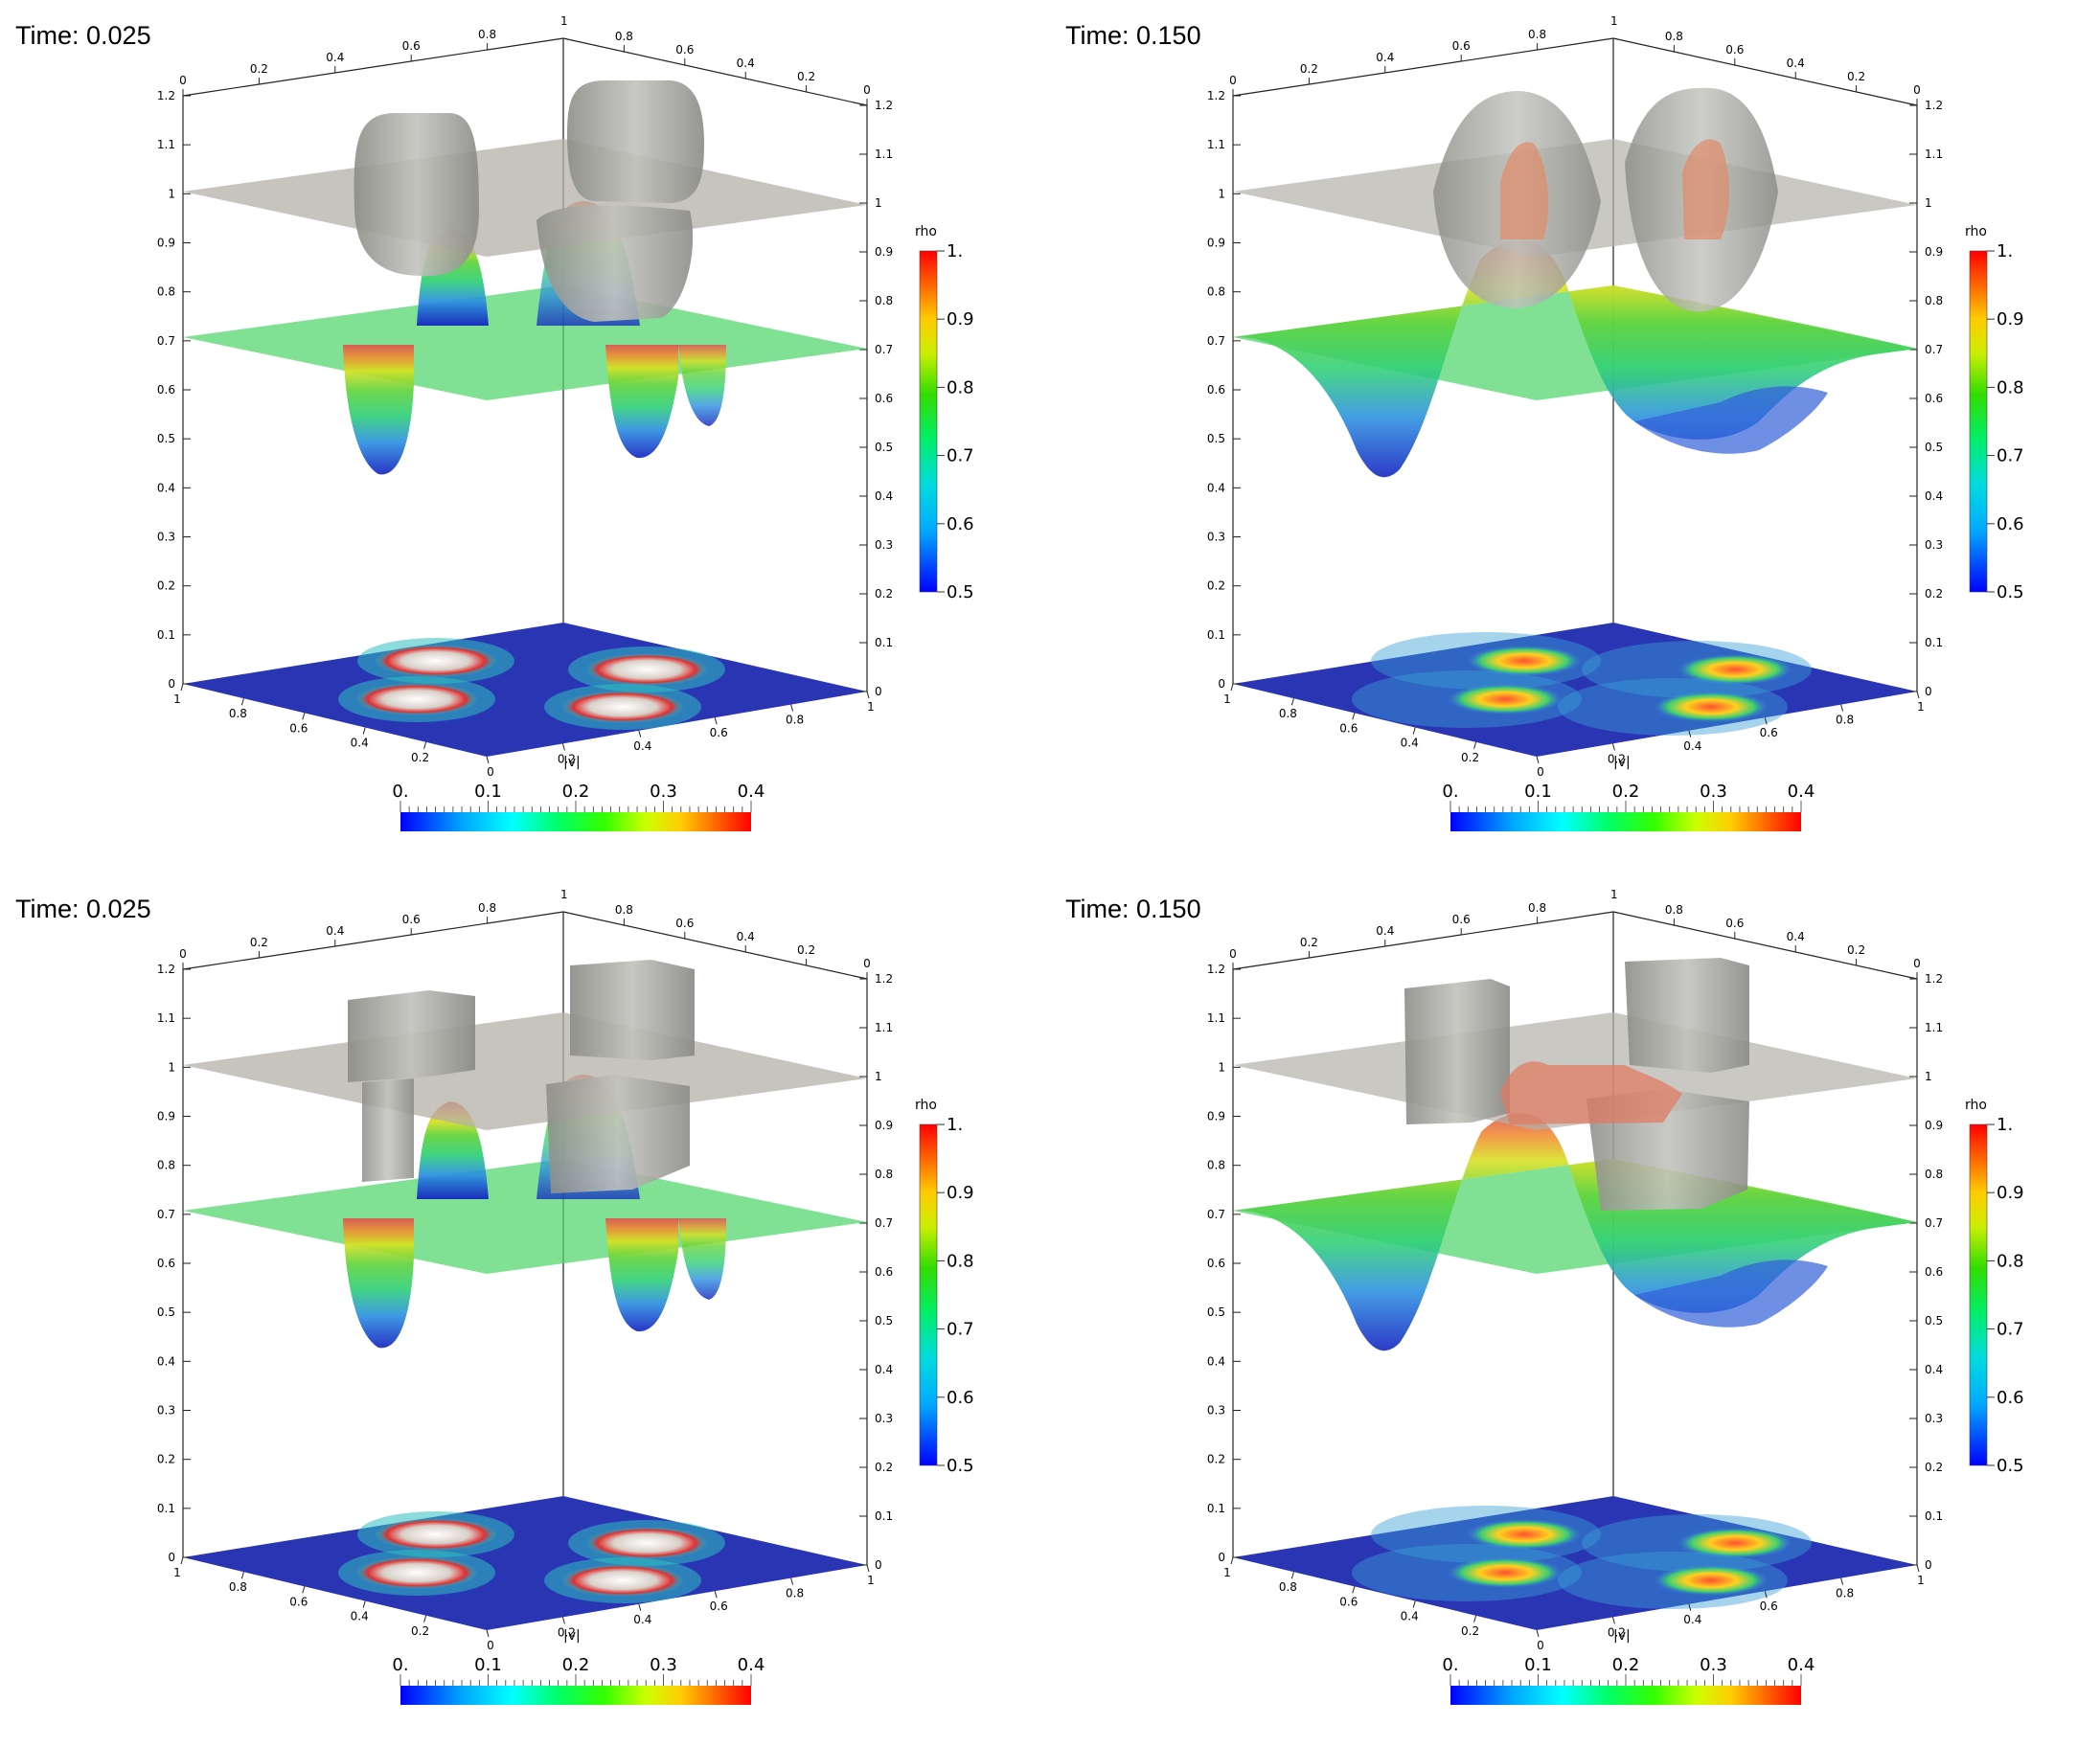 The height and width of the screenshot is (1747, 2100). Describe the element at coordinates (1769, 732) in the screenshot. I see `base-right-tick-label: 0.6` at that location.